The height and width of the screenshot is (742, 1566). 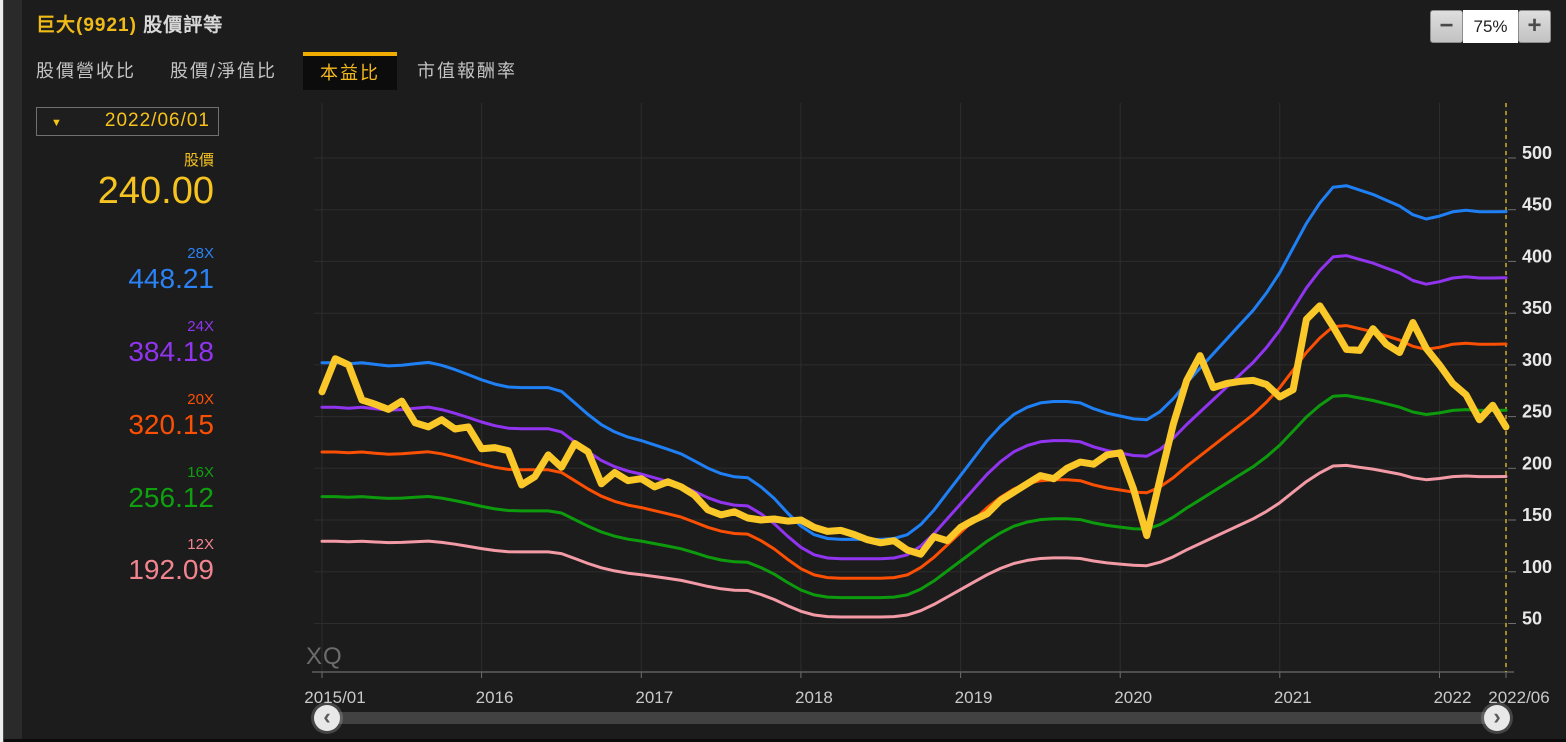 I want to click on legend-value: 320.15, so click(x=171, y=424).